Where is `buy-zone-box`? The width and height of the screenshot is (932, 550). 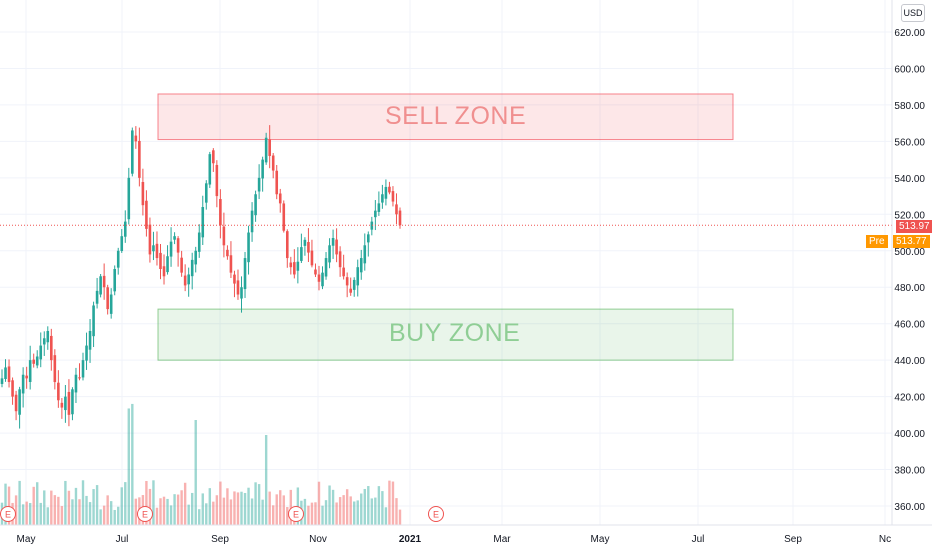
buy-zone-box is located at coordinates (445, 334).